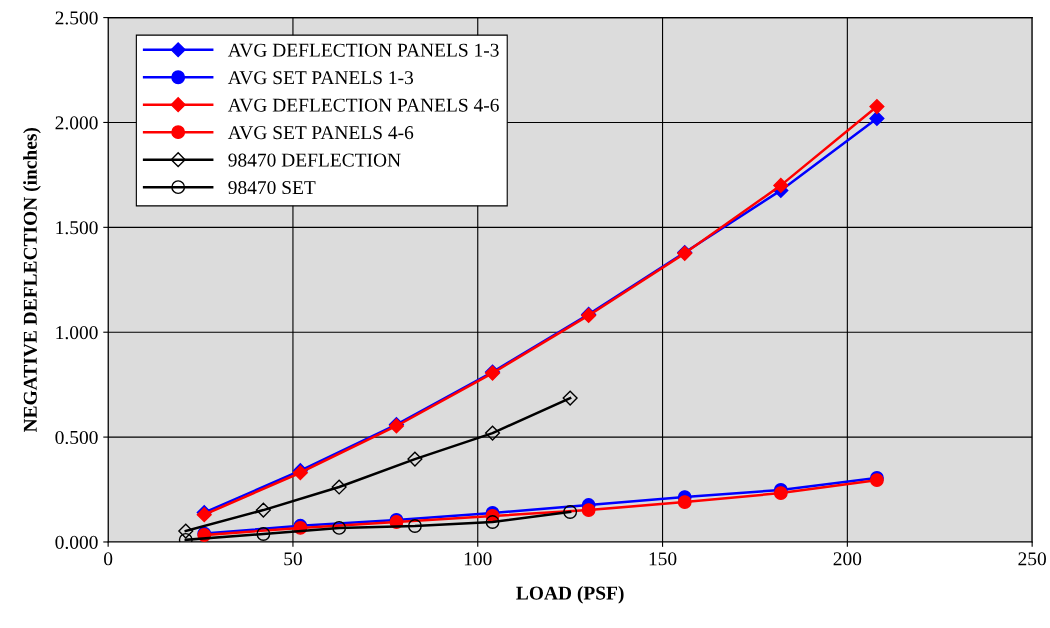 The width and height of the screenshot is (1050, 628). What do you see at coordinates (363, 105) in the screenshot?
I see `legend-label: AVG DEFLECTION PANELS 4-6` at bounding box center [363, 105].